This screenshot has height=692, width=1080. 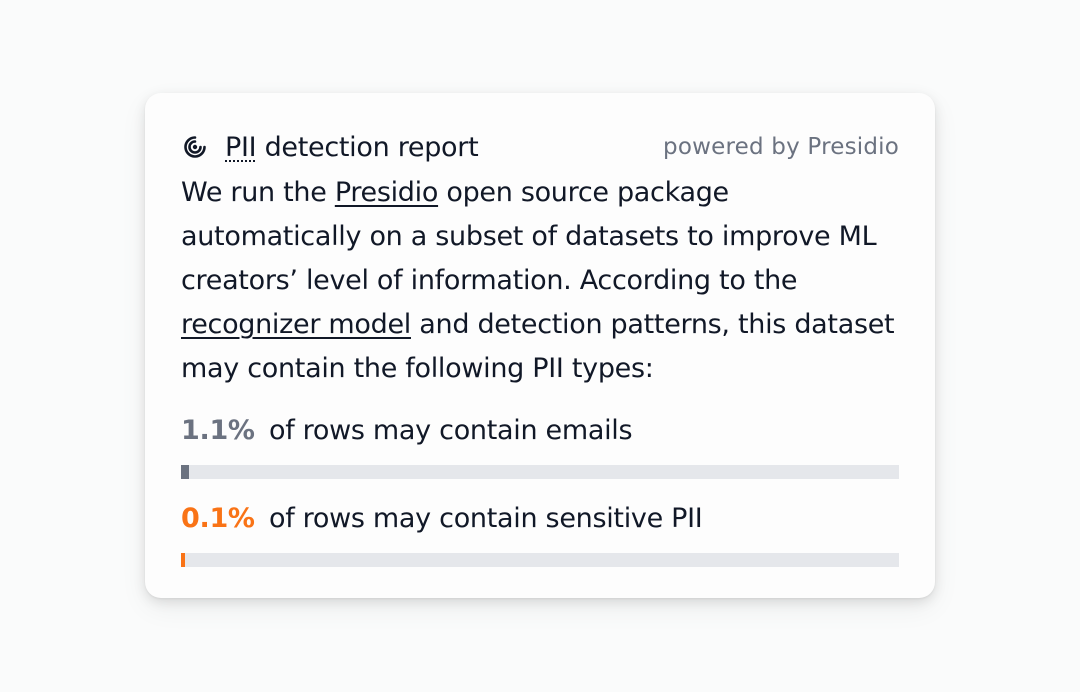 What do you see at coordinates (296, 324) in the screenshot?
I see `recognizer-model-link: recognizer model` at bounding box center [296, 324].